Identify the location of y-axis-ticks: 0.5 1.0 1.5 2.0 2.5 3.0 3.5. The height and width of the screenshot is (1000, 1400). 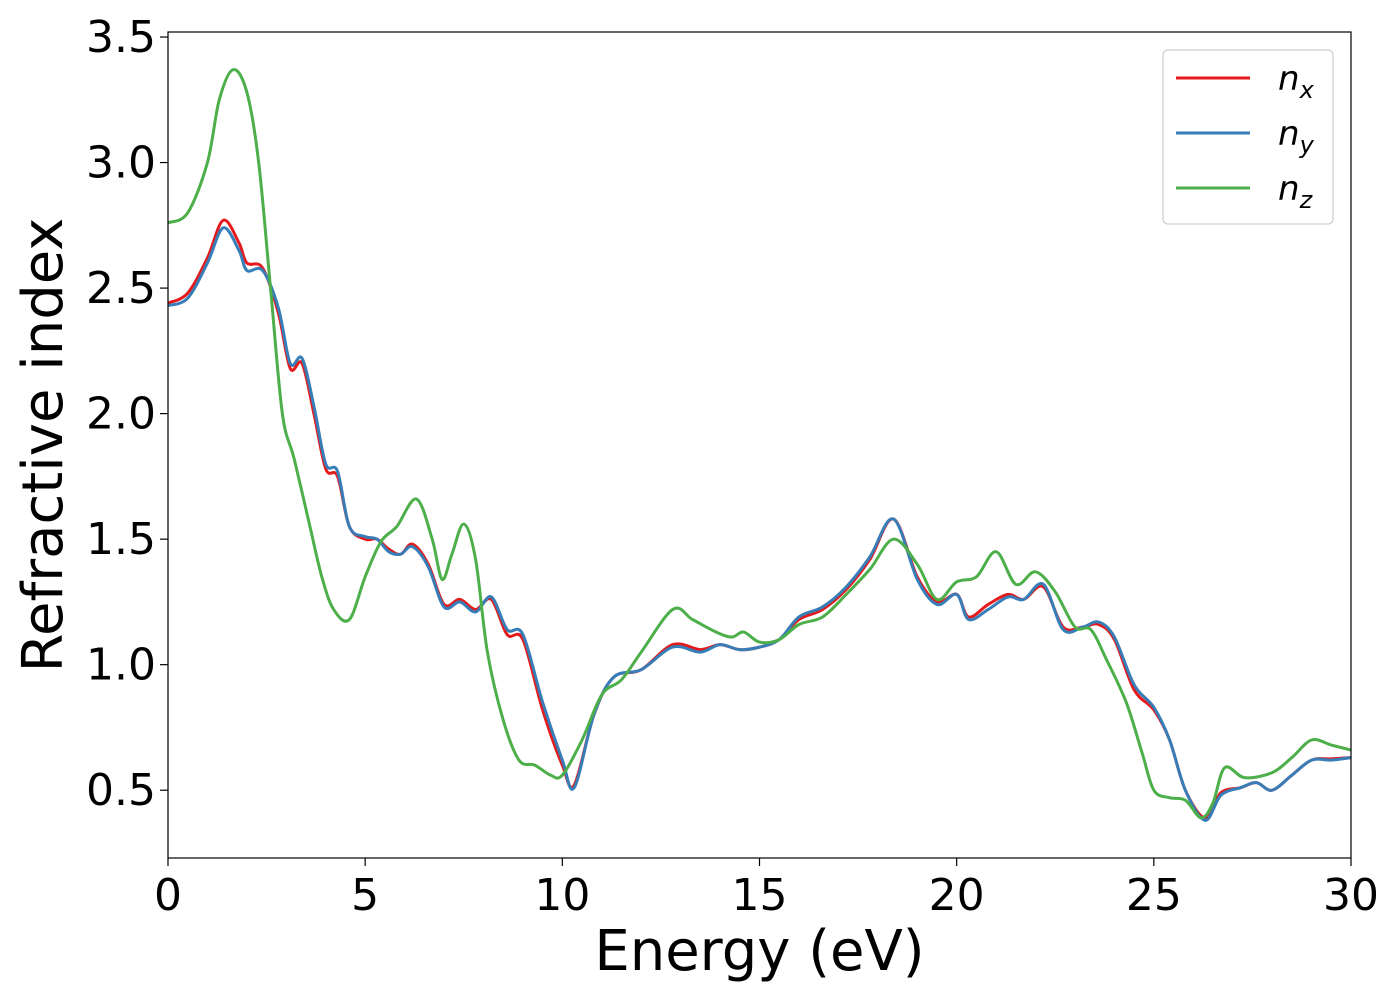
(127, 414).